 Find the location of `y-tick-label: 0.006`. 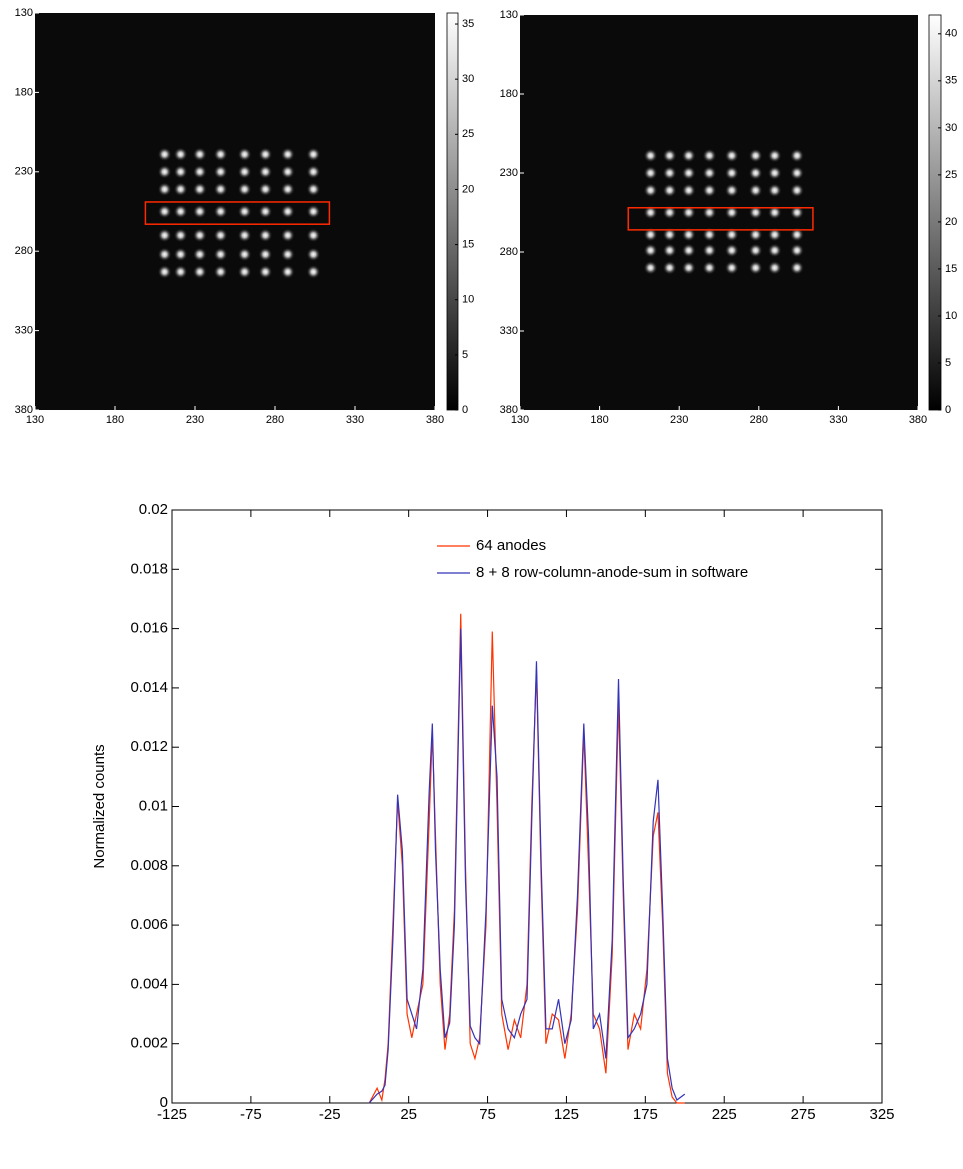

y-tick-label: 0.006 is located at coordinates (149, 924).